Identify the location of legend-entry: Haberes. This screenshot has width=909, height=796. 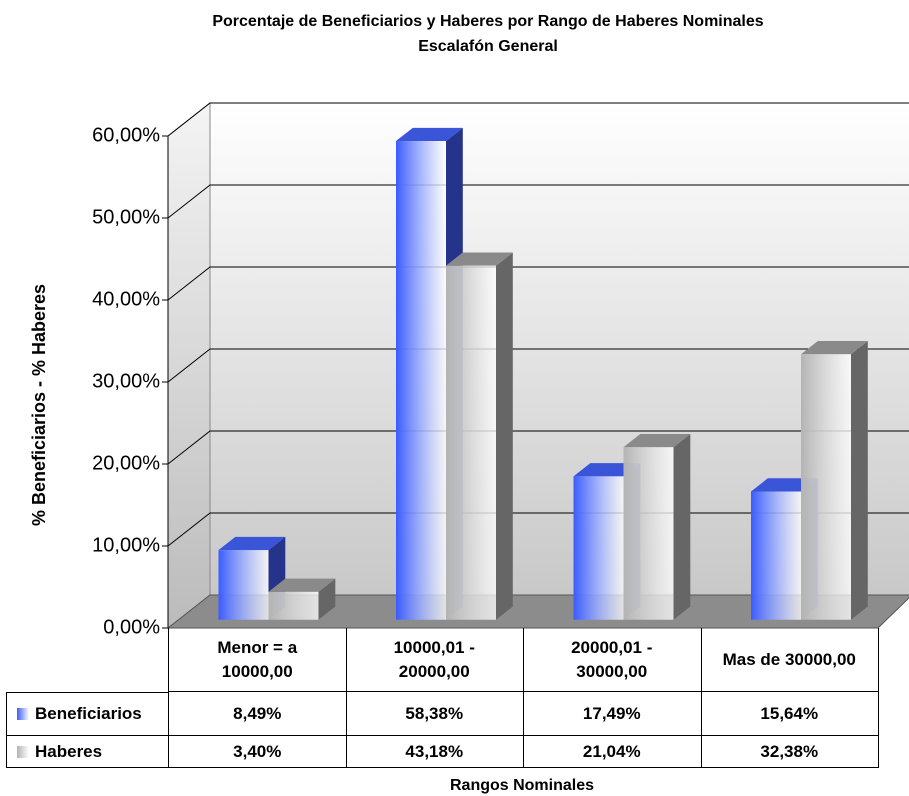
(87, 752).